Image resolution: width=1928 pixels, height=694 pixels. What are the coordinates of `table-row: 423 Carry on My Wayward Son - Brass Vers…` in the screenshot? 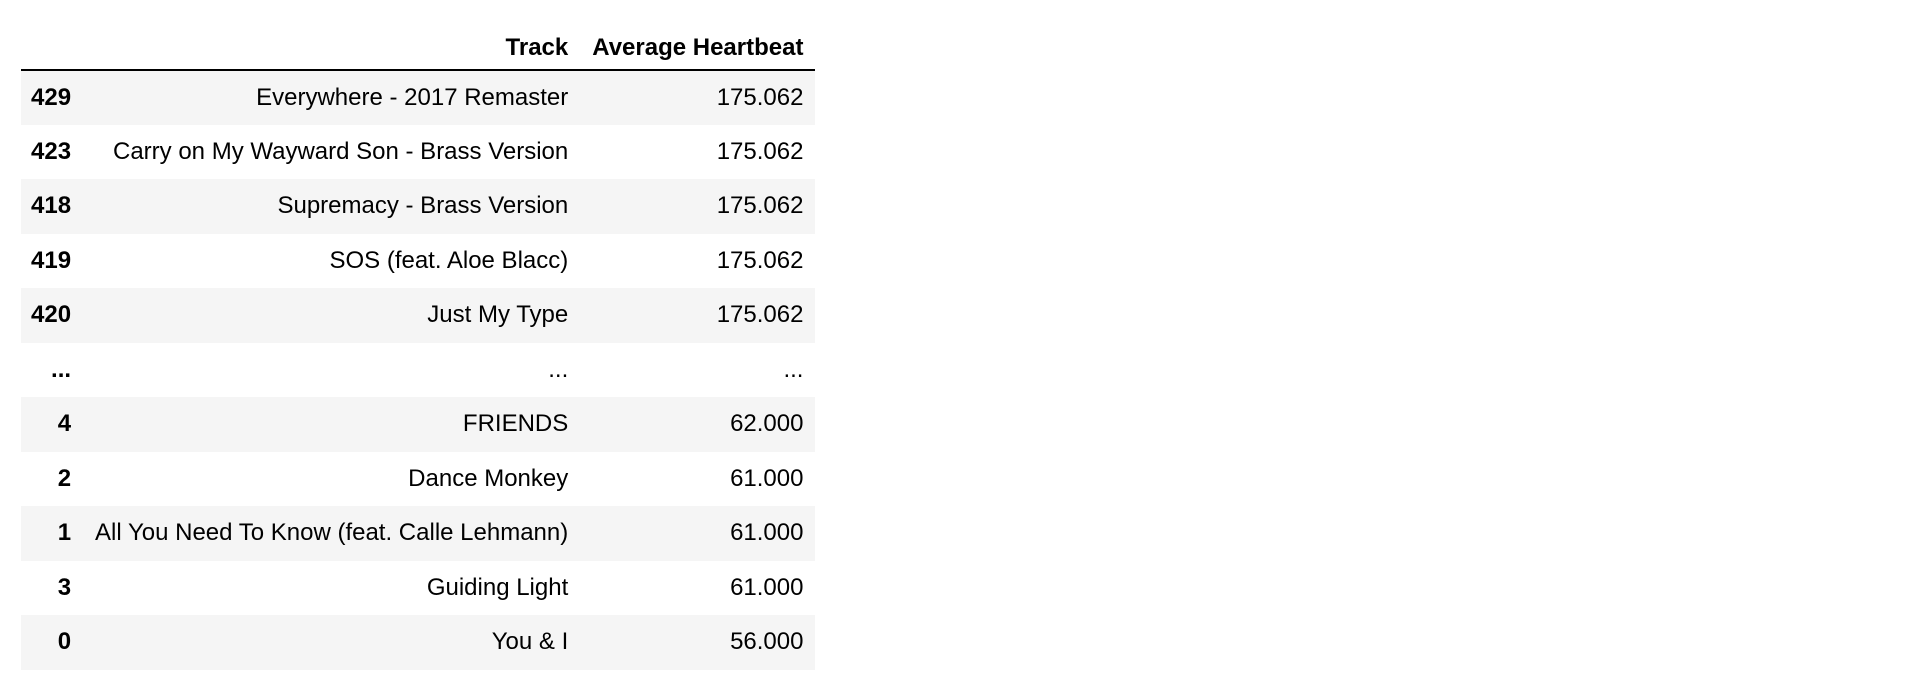 It's located at (418, 151).